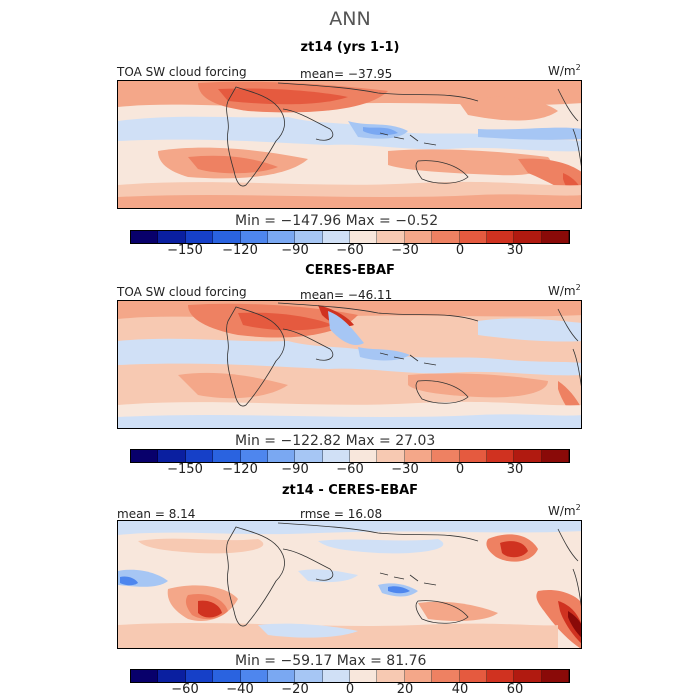 The height and width of the screenshot is (700, 700). Describe the element at coordinates (460, 250) in the screenshot. I see `panel-1-tick: 0` at that location.